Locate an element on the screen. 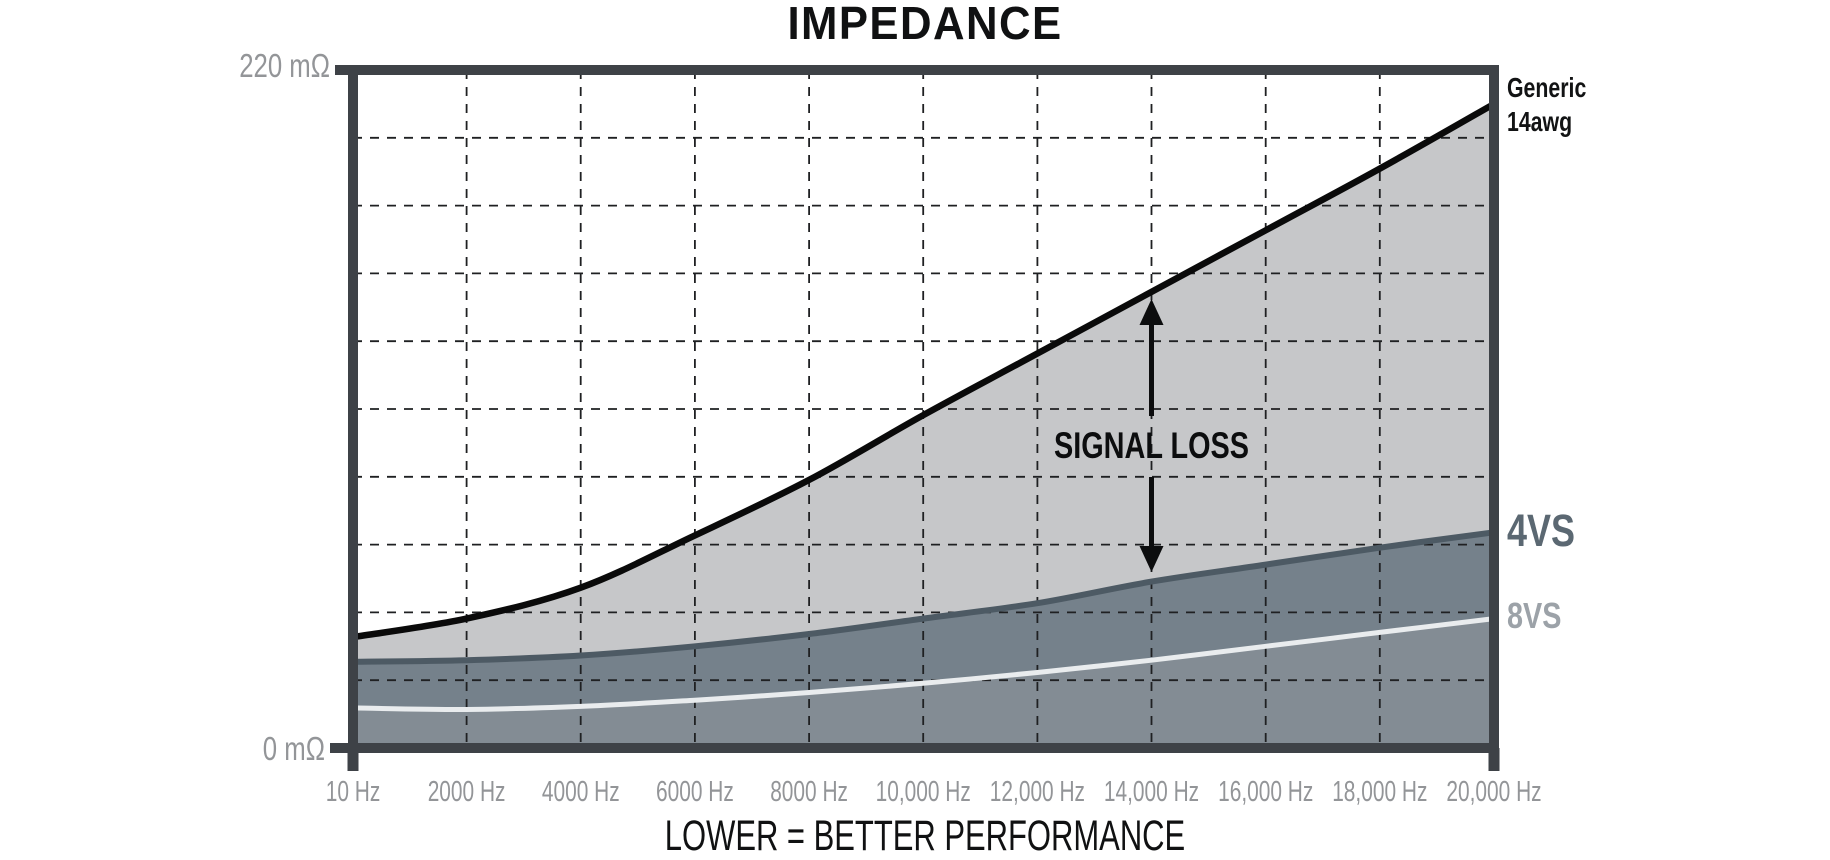 The height and width of the screenshot is (860, 1830). signal-loss-label: SIGNAL LOSS is located at coordinates (1151, 445).